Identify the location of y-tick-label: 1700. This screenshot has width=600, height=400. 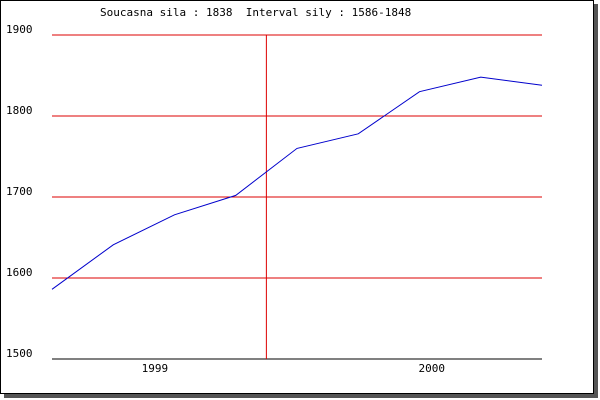
(19, 191).